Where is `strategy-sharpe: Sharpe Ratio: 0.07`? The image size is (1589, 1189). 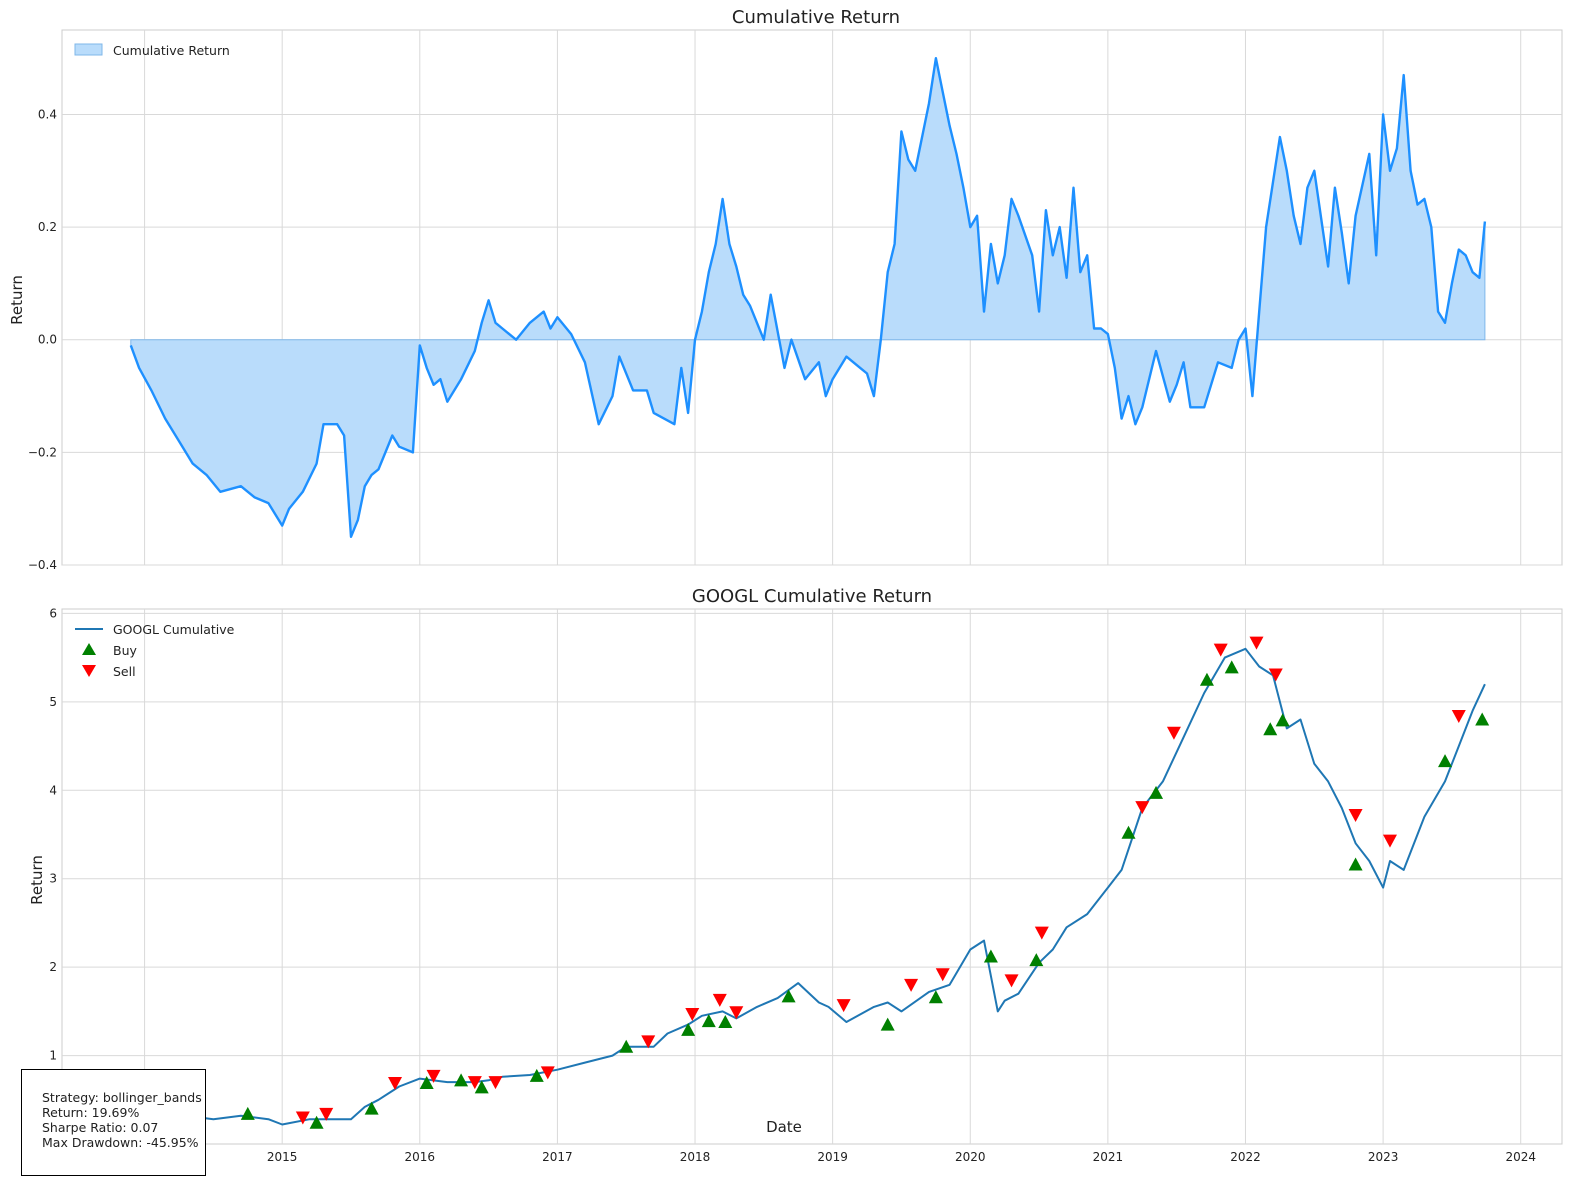 strategy-sharpe: Sharpe Ratio: 0.07 is located at coordinates (100, 1127).